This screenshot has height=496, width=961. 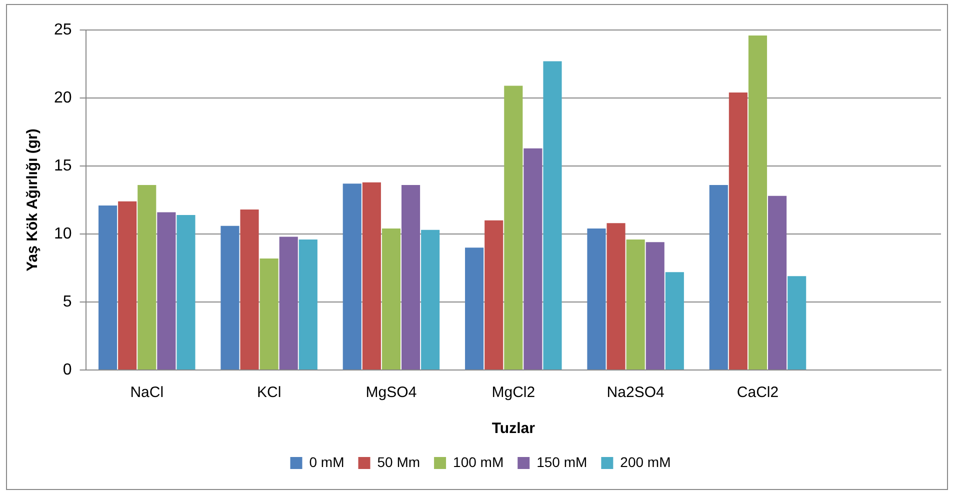 I want to click on legend-label: 200 mM, so click(x=645, y=462).